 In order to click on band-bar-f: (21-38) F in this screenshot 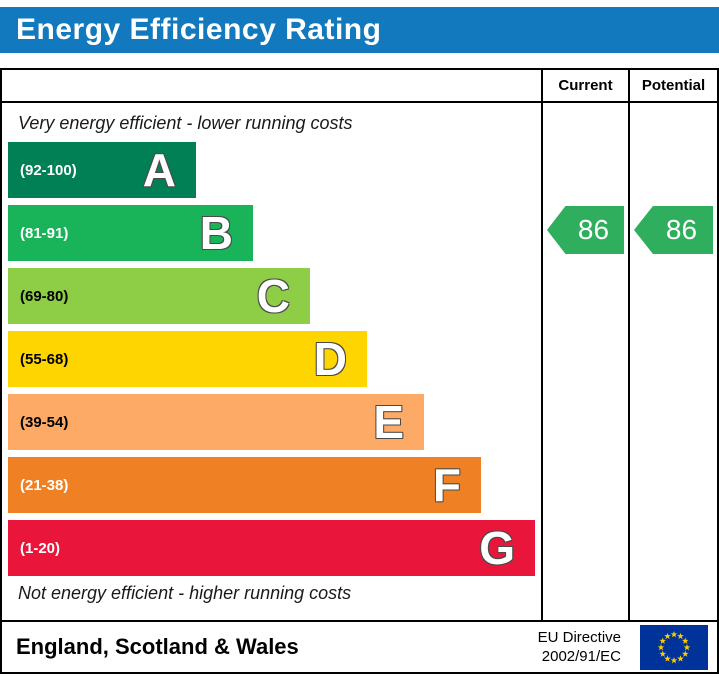, I will do `click(244, 485)`.